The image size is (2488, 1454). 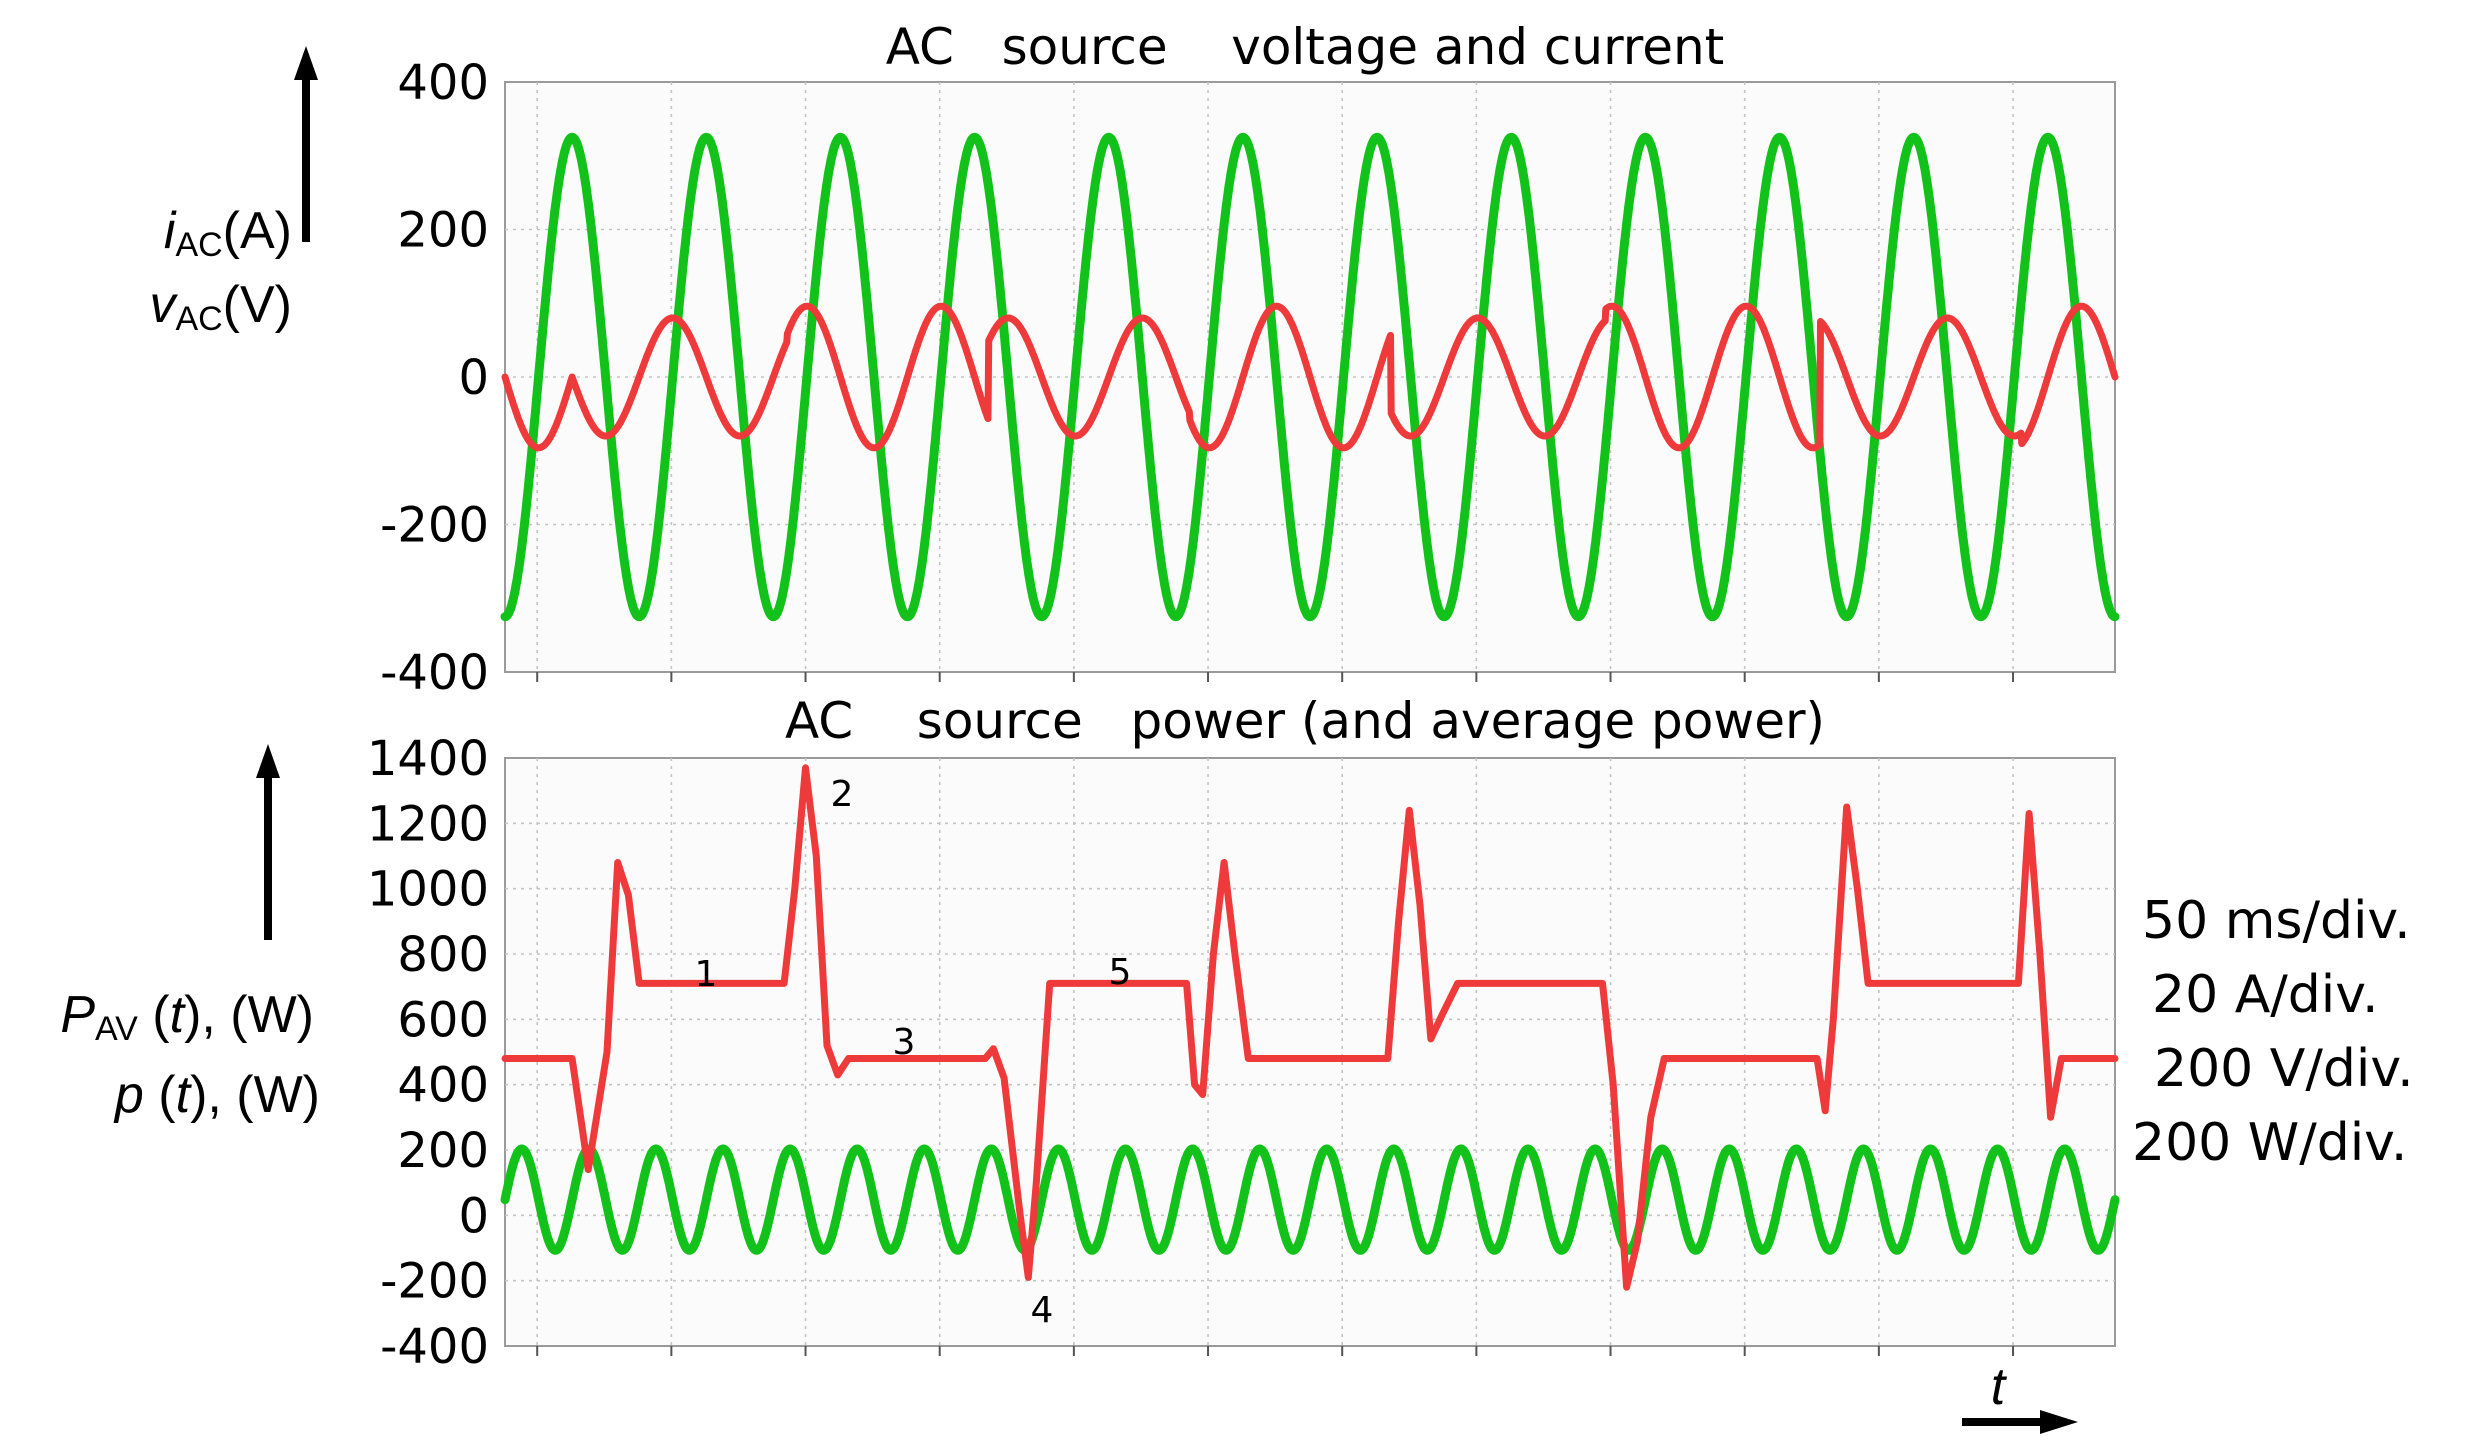 What do you see at coordinates (268, 761) in the screenshot?
I see `bottom-y-axis-arrowhead` at bounding box center [268, 761].